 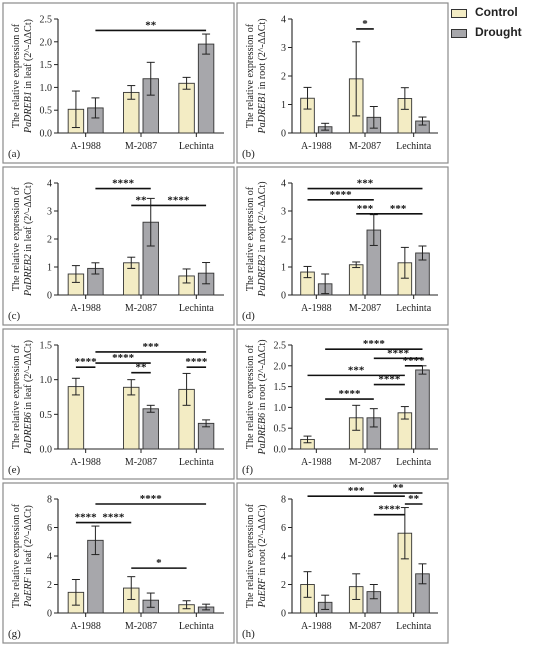 I want to click on y-axis-label-gene: PaDREB2 in root (2^-ΔΔCt), so click(x=262, y=239).